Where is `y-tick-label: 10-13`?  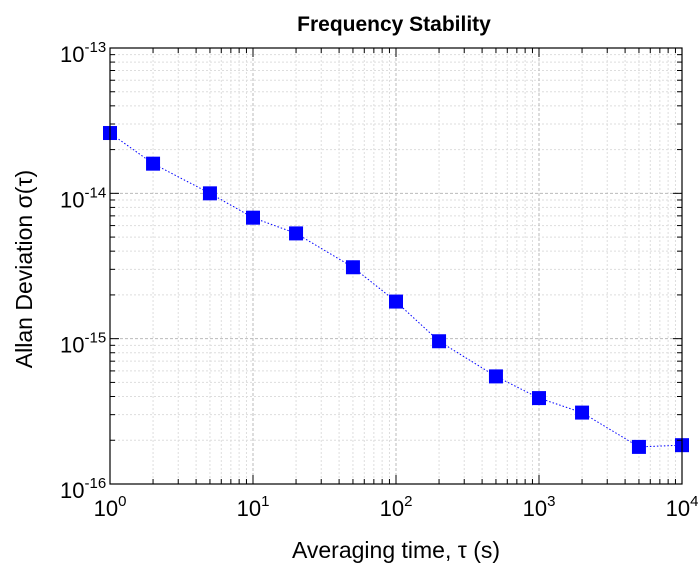 y-tick-label: 10-13 is located at coordinates (83, 53).